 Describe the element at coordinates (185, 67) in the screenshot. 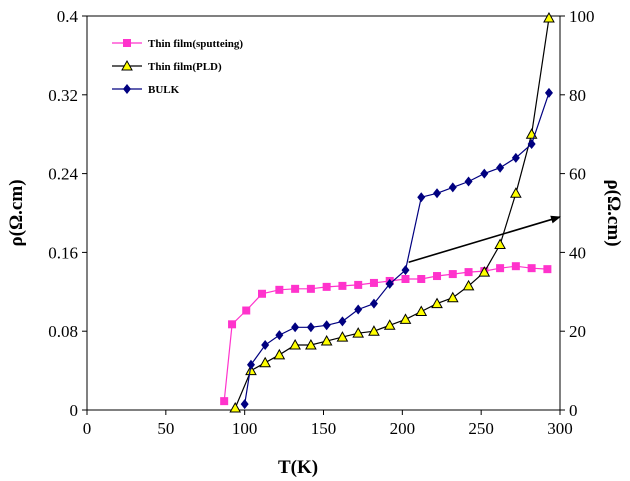

I see `legend-label: Thin film(PLD)` at that location.